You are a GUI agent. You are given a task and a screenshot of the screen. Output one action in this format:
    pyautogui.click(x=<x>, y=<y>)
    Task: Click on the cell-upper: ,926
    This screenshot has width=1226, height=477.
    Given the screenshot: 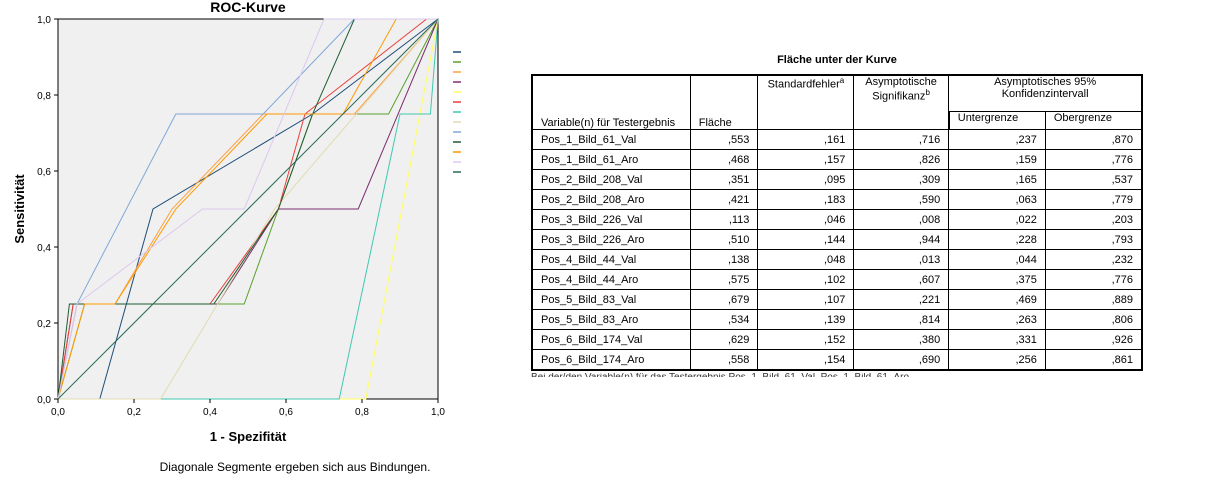 What is the action you would take?
    pyautogui.click(x=1093, y=339)
    